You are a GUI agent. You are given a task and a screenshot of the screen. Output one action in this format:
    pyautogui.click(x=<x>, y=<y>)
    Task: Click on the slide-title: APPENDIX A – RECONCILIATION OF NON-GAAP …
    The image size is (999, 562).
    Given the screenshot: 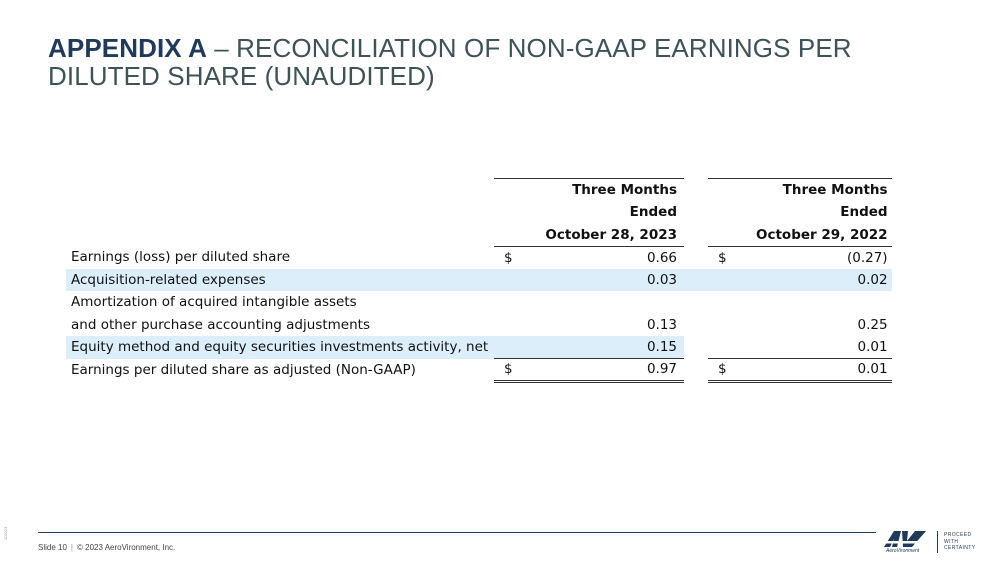 What is the action you would take?
    pyautogui.click(x=498, y=62)
    